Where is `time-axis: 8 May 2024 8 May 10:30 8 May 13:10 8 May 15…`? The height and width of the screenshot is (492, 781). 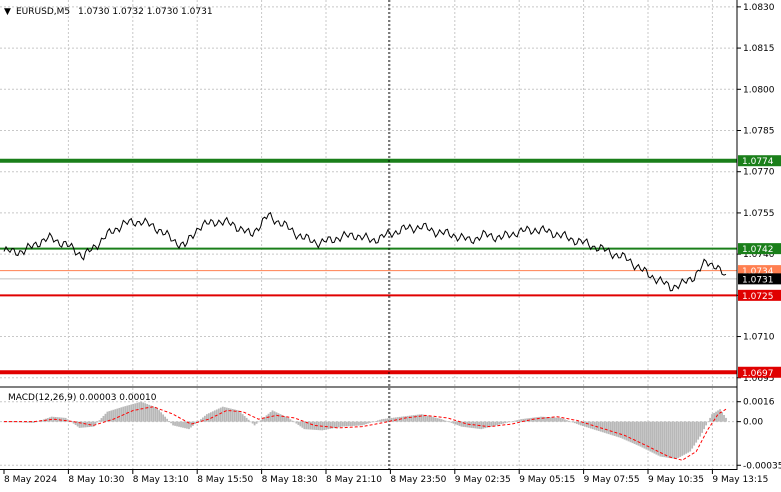
time-axis: 8 May 2024 8 May 10:30 8 May 13:10 8 May 15… is located at coordinates (386, 477).